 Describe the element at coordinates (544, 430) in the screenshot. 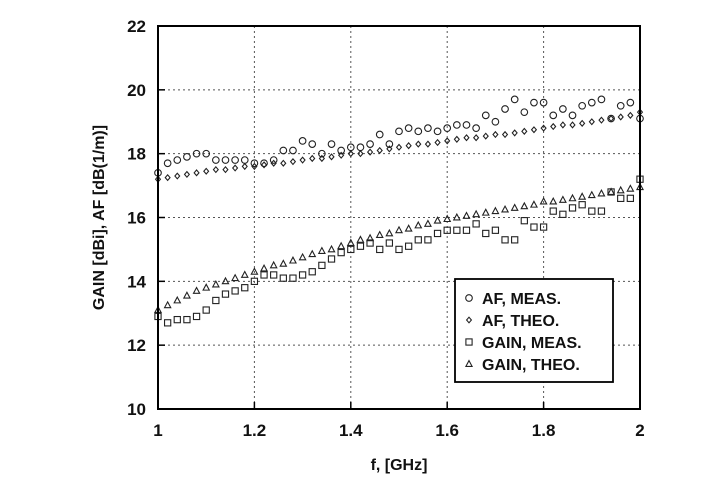

I see `x-tick-label: 1.8` at that location.